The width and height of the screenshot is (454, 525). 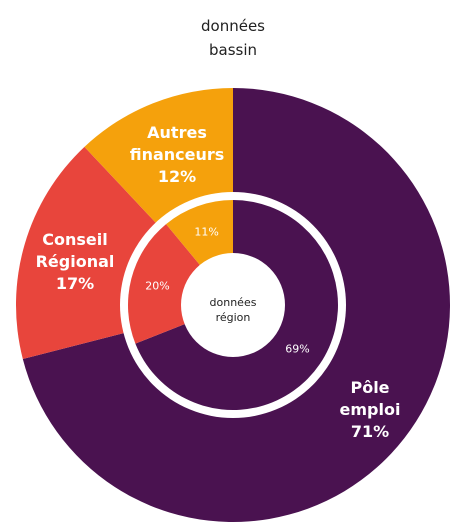 I want to click on value-label: 69%, so click(x=297, y=349).